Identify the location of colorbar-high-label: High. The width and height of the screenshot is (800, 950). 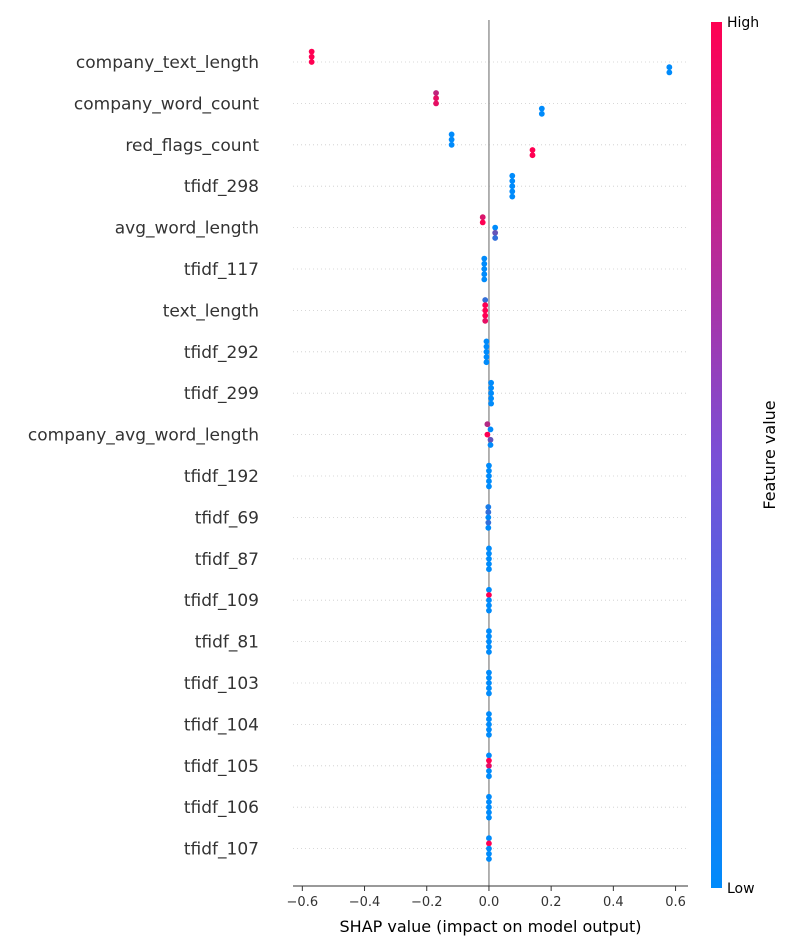
(743, 23).